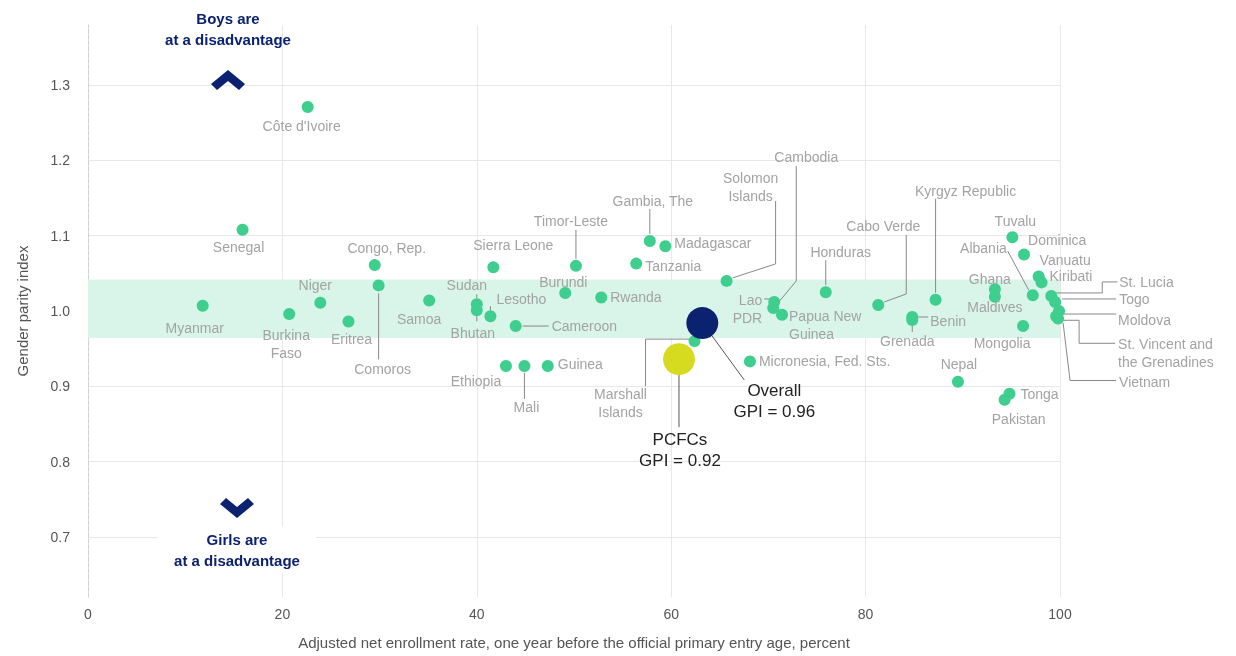 This screenshot has height=656, width=1236. Describe the element at coordinates (747, 308) in the screenshot. I see `annotation: Lao PDR` at that location.